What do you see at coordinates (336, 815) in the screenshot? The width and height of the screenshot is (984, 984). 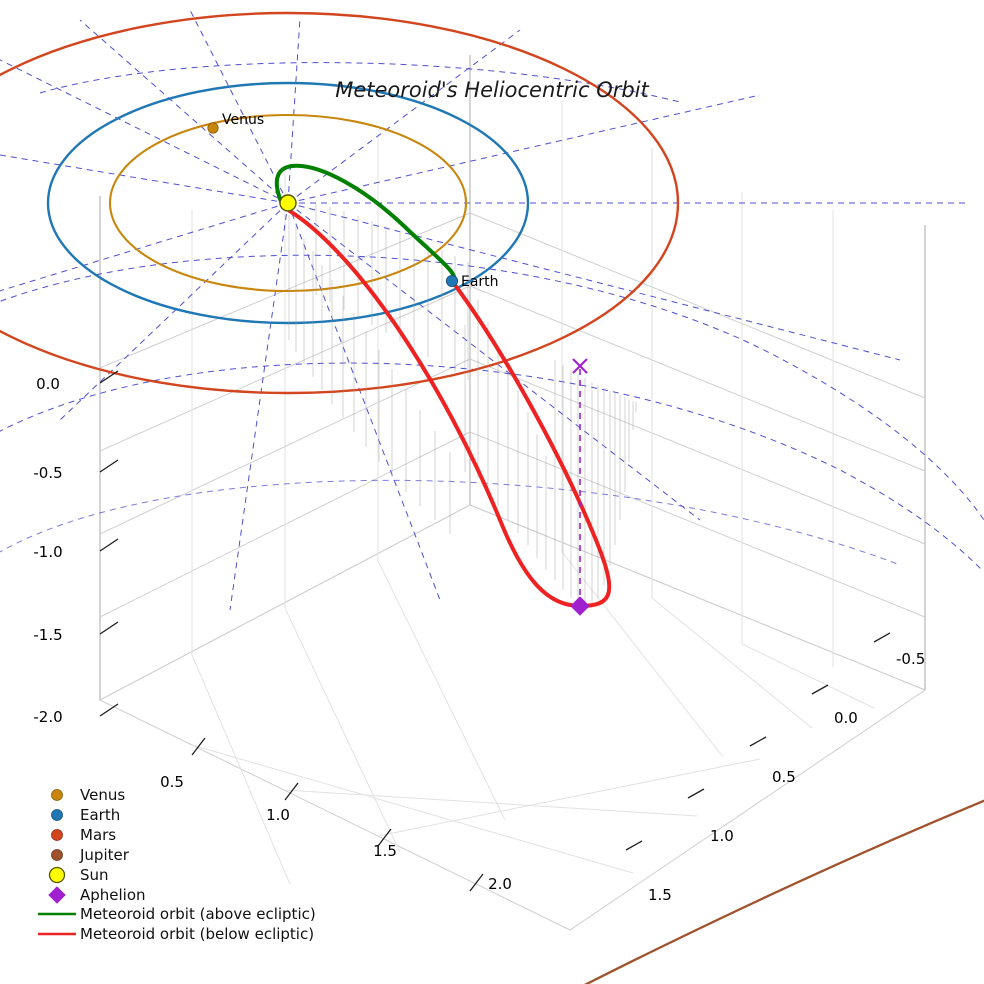 I see `x-axis-ticks: 0.5 1.0 1.5 2.0` at bounding box center [336, 815].